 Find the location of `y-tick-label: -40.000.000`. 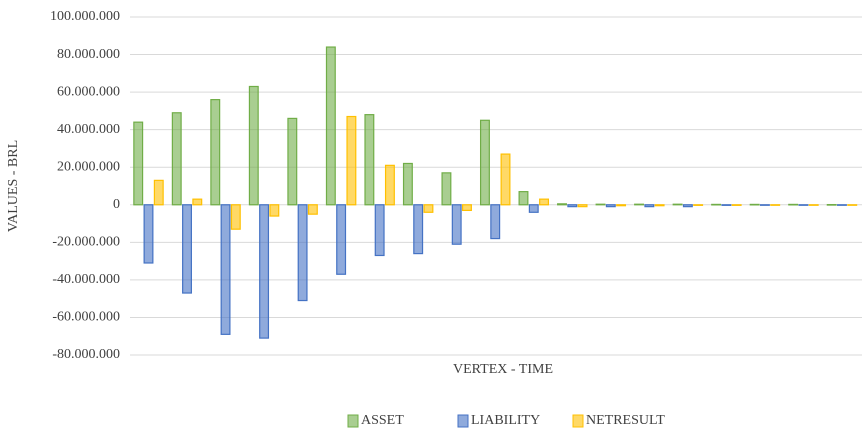

y-tick-label: -40.000.000 is located at coordinates (86, 279).